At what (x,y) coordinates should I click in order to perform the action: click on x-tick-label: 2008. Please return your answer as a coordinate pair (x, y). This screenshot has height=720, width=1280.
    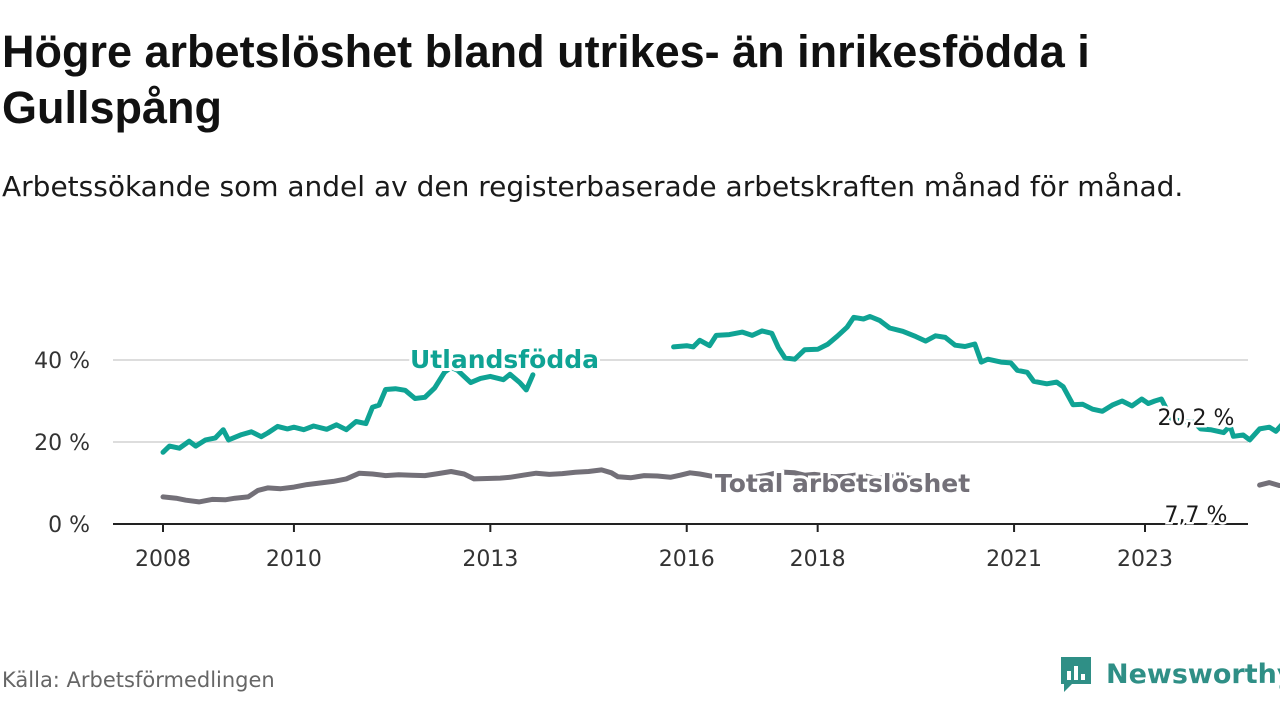
    Looking at the image, I should click on (163, 559).